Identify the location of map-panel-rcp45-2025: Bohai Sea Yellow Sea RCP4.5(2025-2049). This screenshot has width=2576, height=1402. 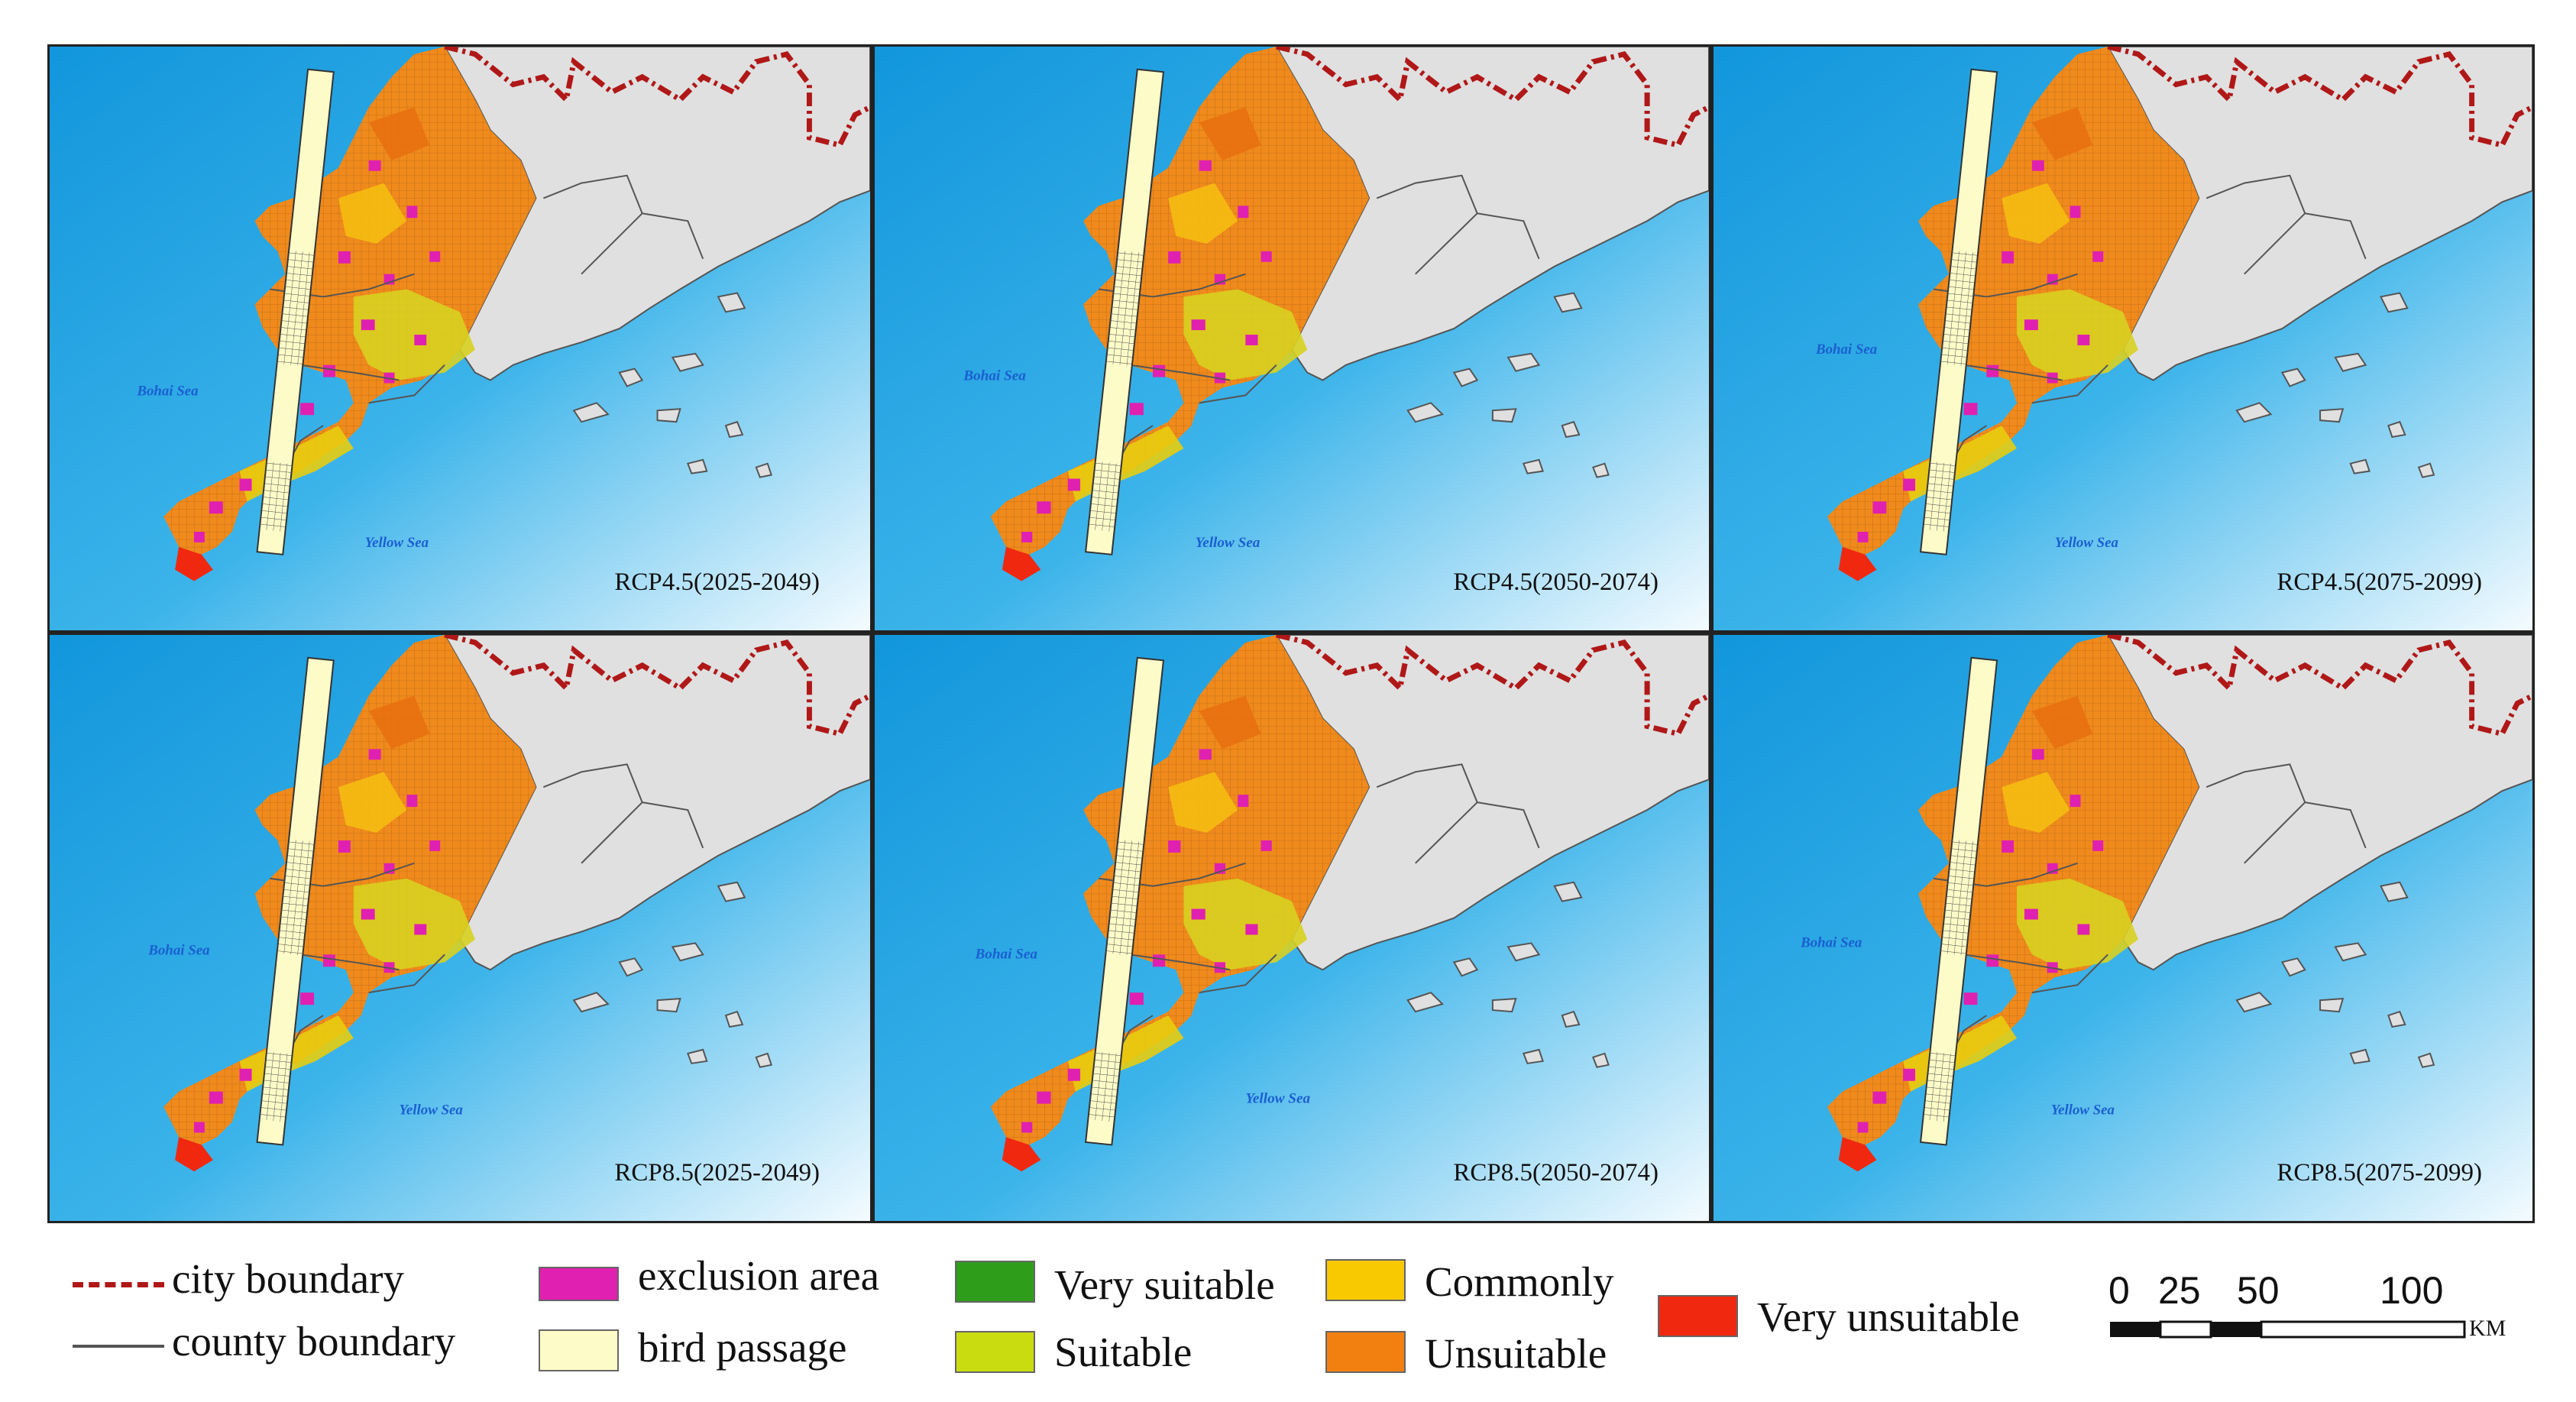
(459, 338).